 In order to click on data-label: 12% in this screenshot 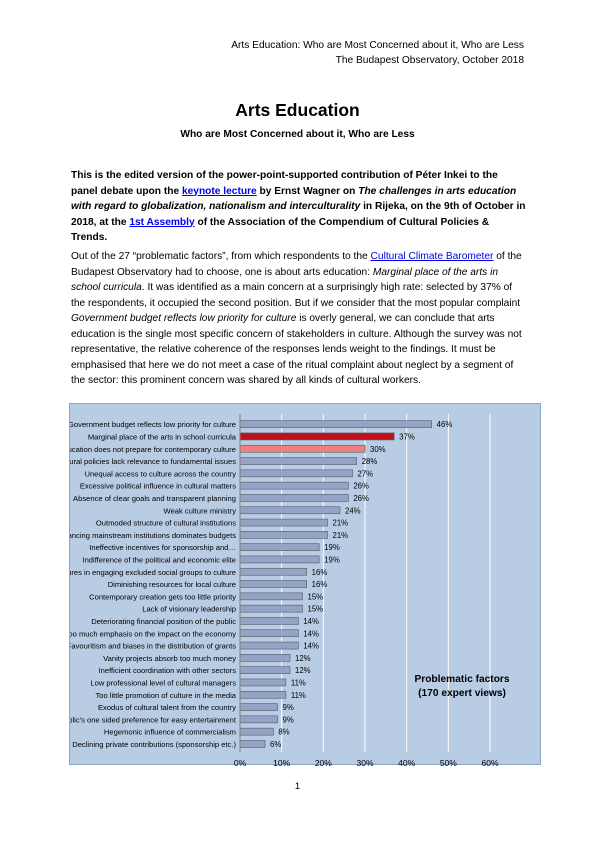, I will do `click(303, 670)`.